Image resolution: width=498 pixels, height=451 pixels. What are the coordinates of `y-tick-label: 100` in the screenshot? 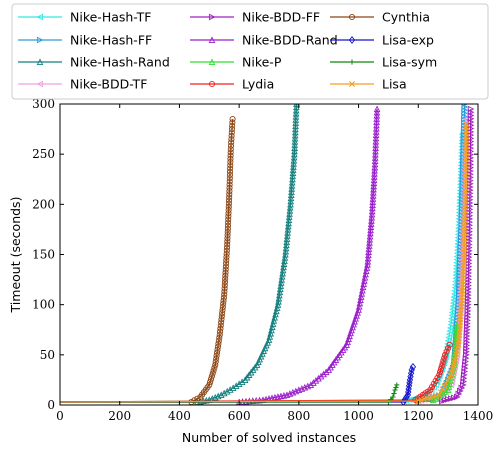 It's located at (43, 305).